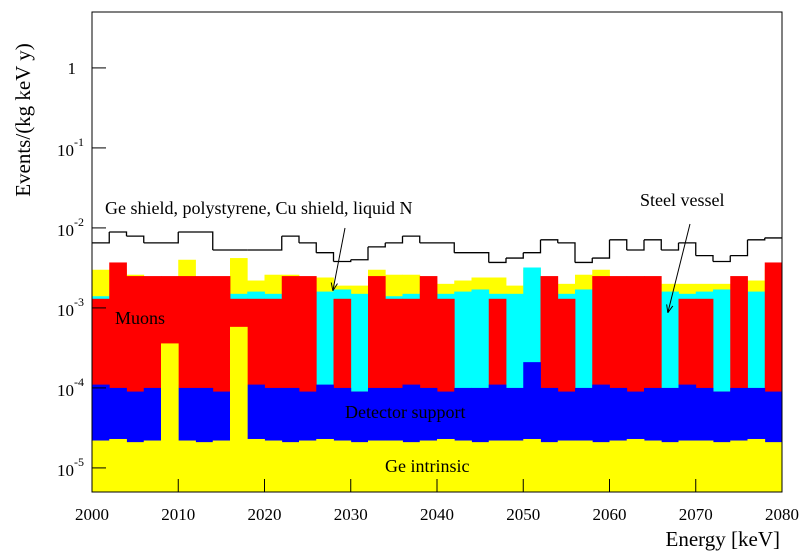  Describe the element at coordinates (70, 147) in the screenshot. I see `y-tick-label: 10⁻¹` at that location.